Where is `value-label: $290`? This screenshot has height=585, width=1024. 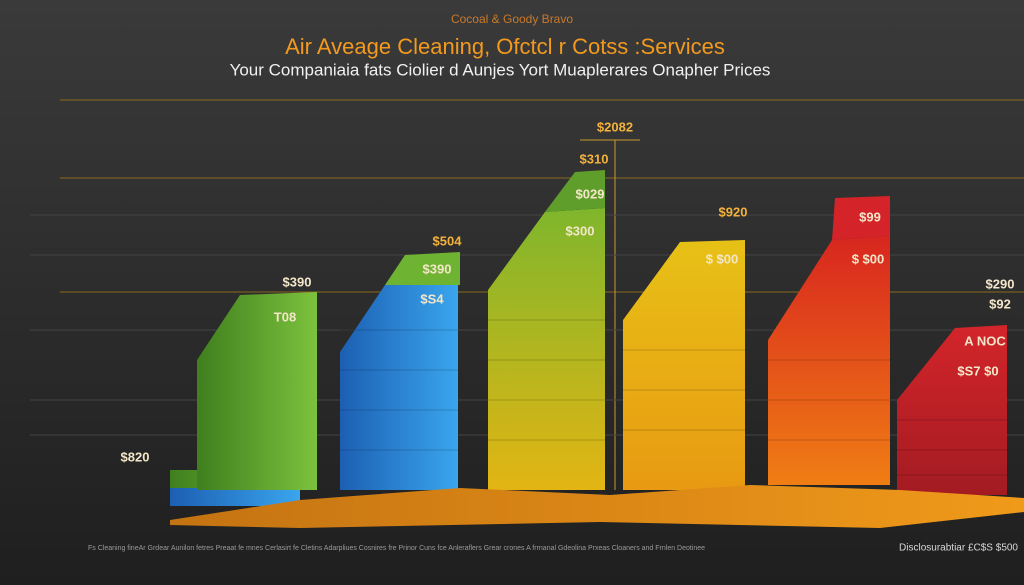 value-label: $290 is located at coordinates (1000, 283).